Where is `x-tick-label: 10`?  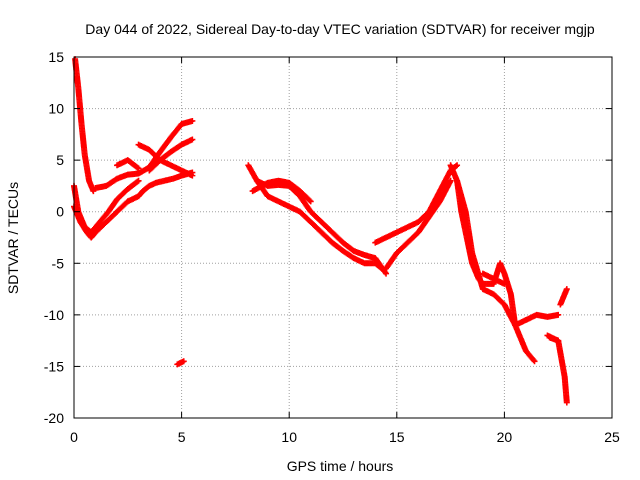
x-tick-label: 10 is located at coordinates (289, 437).